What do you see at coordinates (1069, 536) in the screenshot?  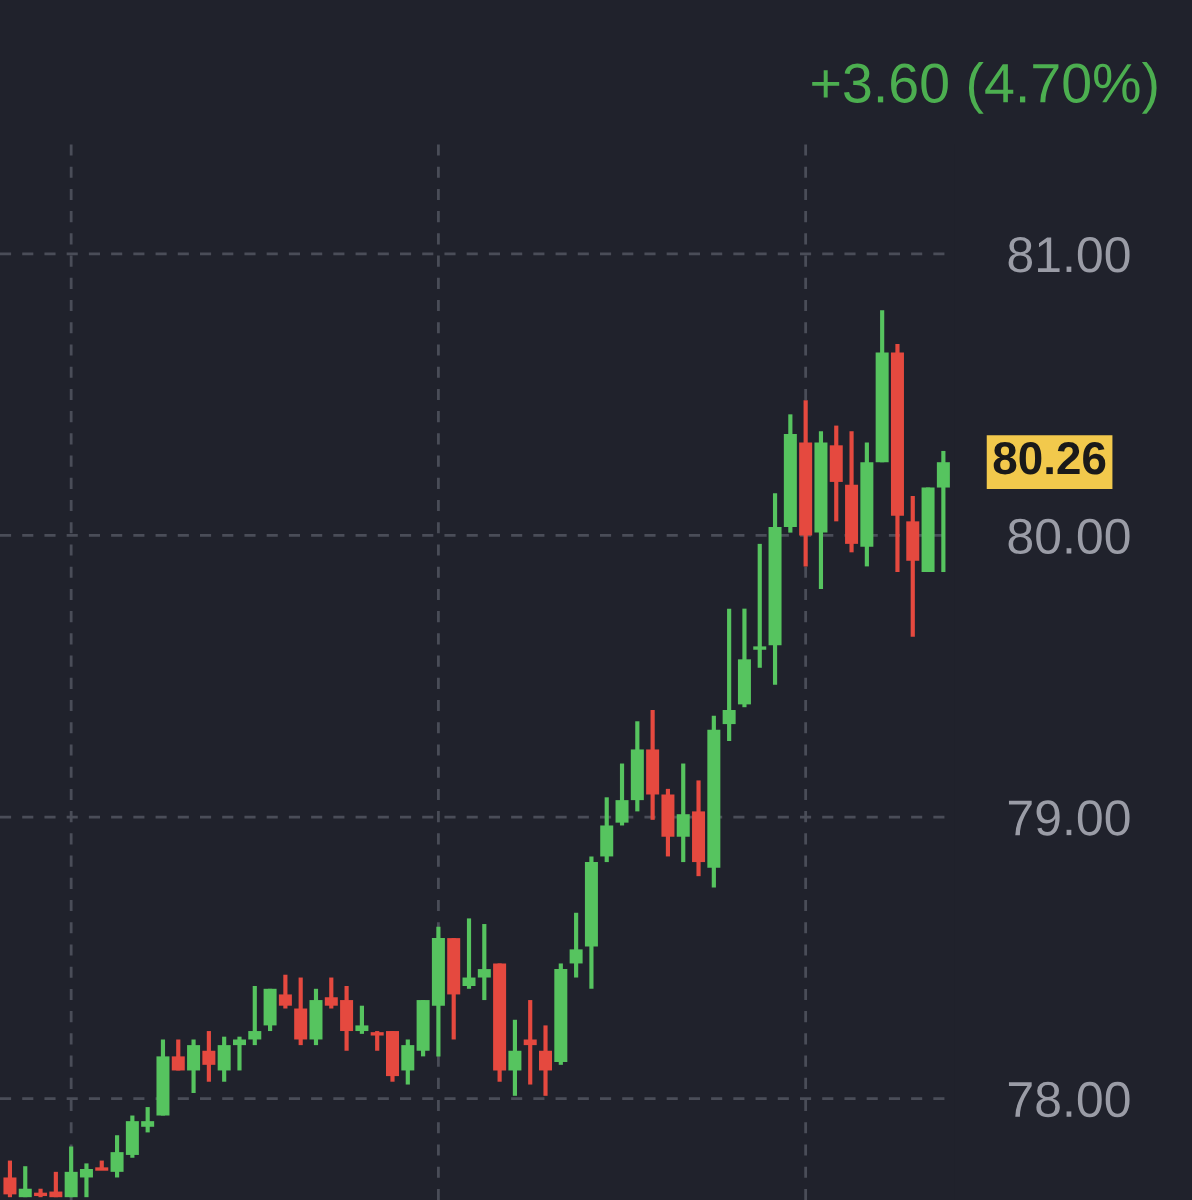 I see `y-tick-label: 80.00` at bounding box center [1069, 536].